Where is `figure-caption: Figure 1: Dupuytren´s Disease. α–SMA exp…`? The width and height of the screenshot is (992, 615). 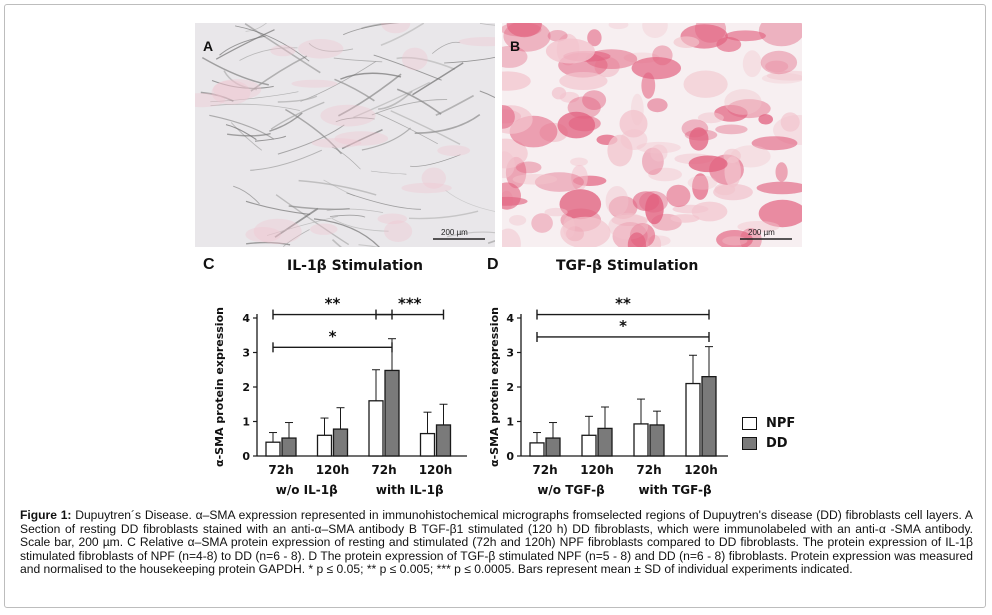 figure-caption: Figure 1: Dupuytren´s Disease. α–SMA exp… is located at coordinates (496, 542).